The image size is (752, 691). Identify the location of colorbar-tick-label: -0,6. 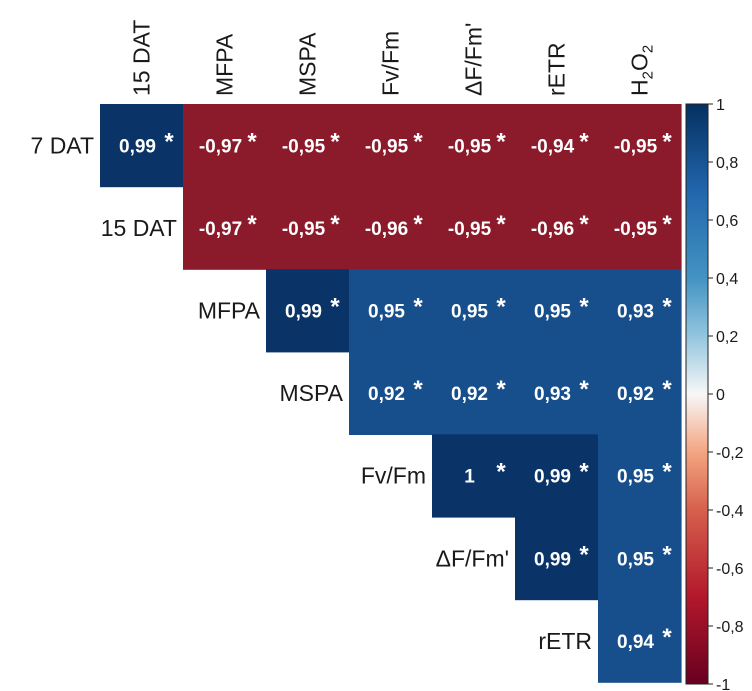
(730, 569).